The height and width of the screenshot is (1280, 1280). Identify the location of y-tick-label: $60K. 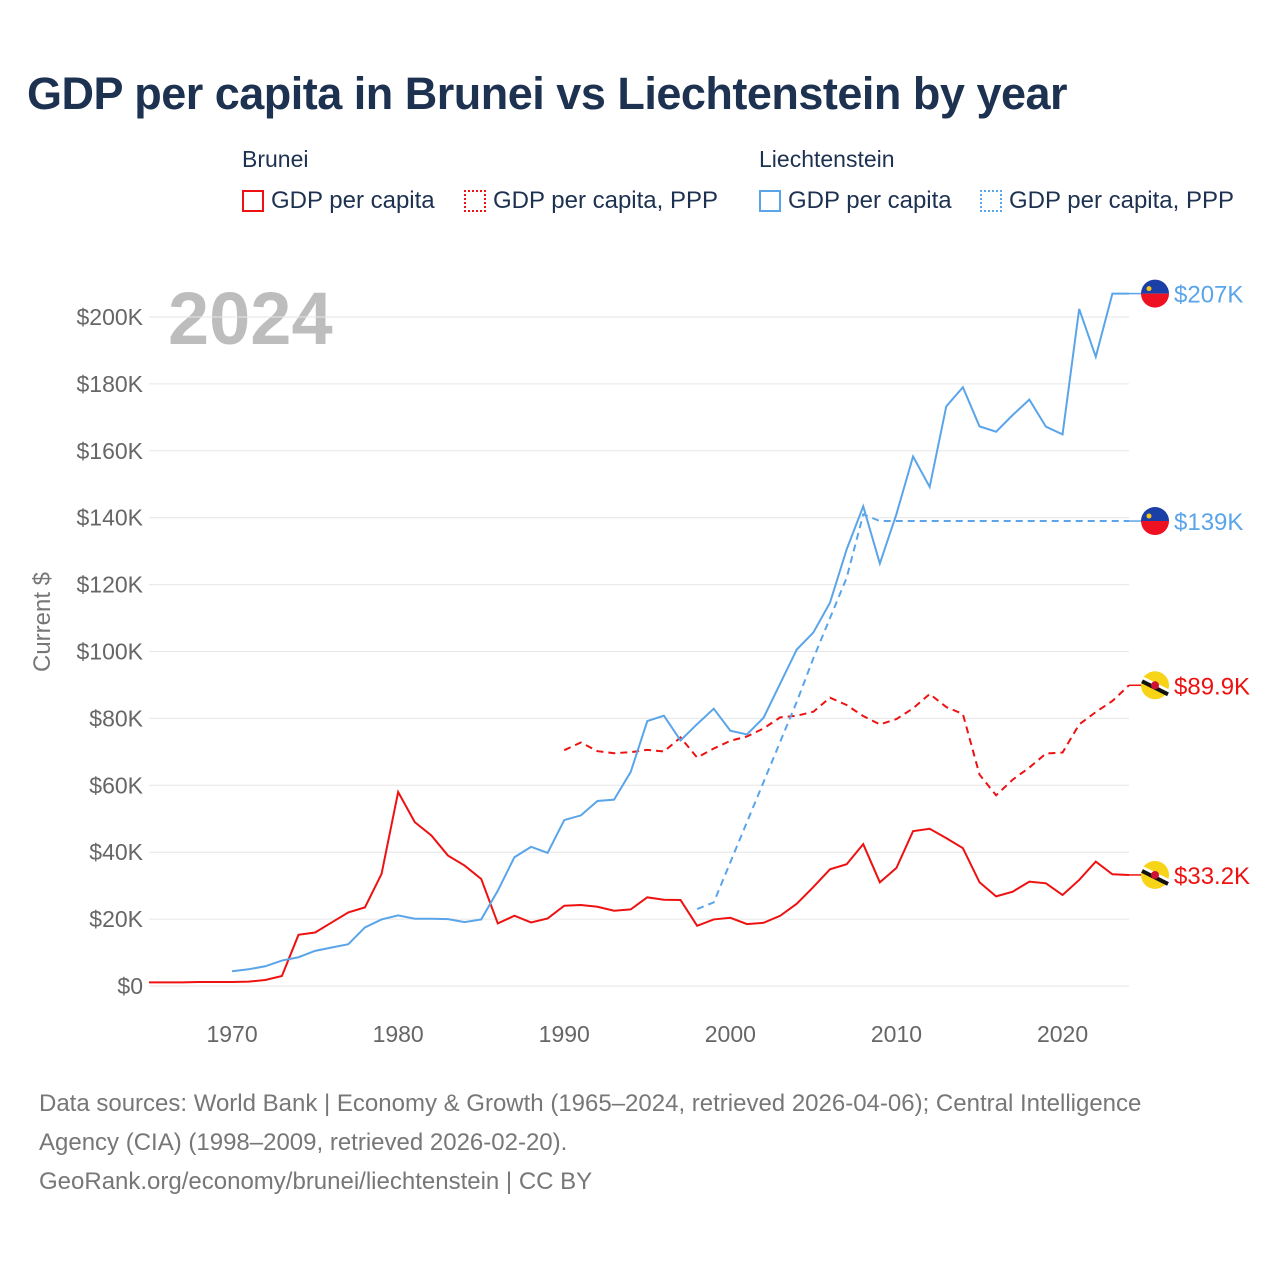
(116, 785).